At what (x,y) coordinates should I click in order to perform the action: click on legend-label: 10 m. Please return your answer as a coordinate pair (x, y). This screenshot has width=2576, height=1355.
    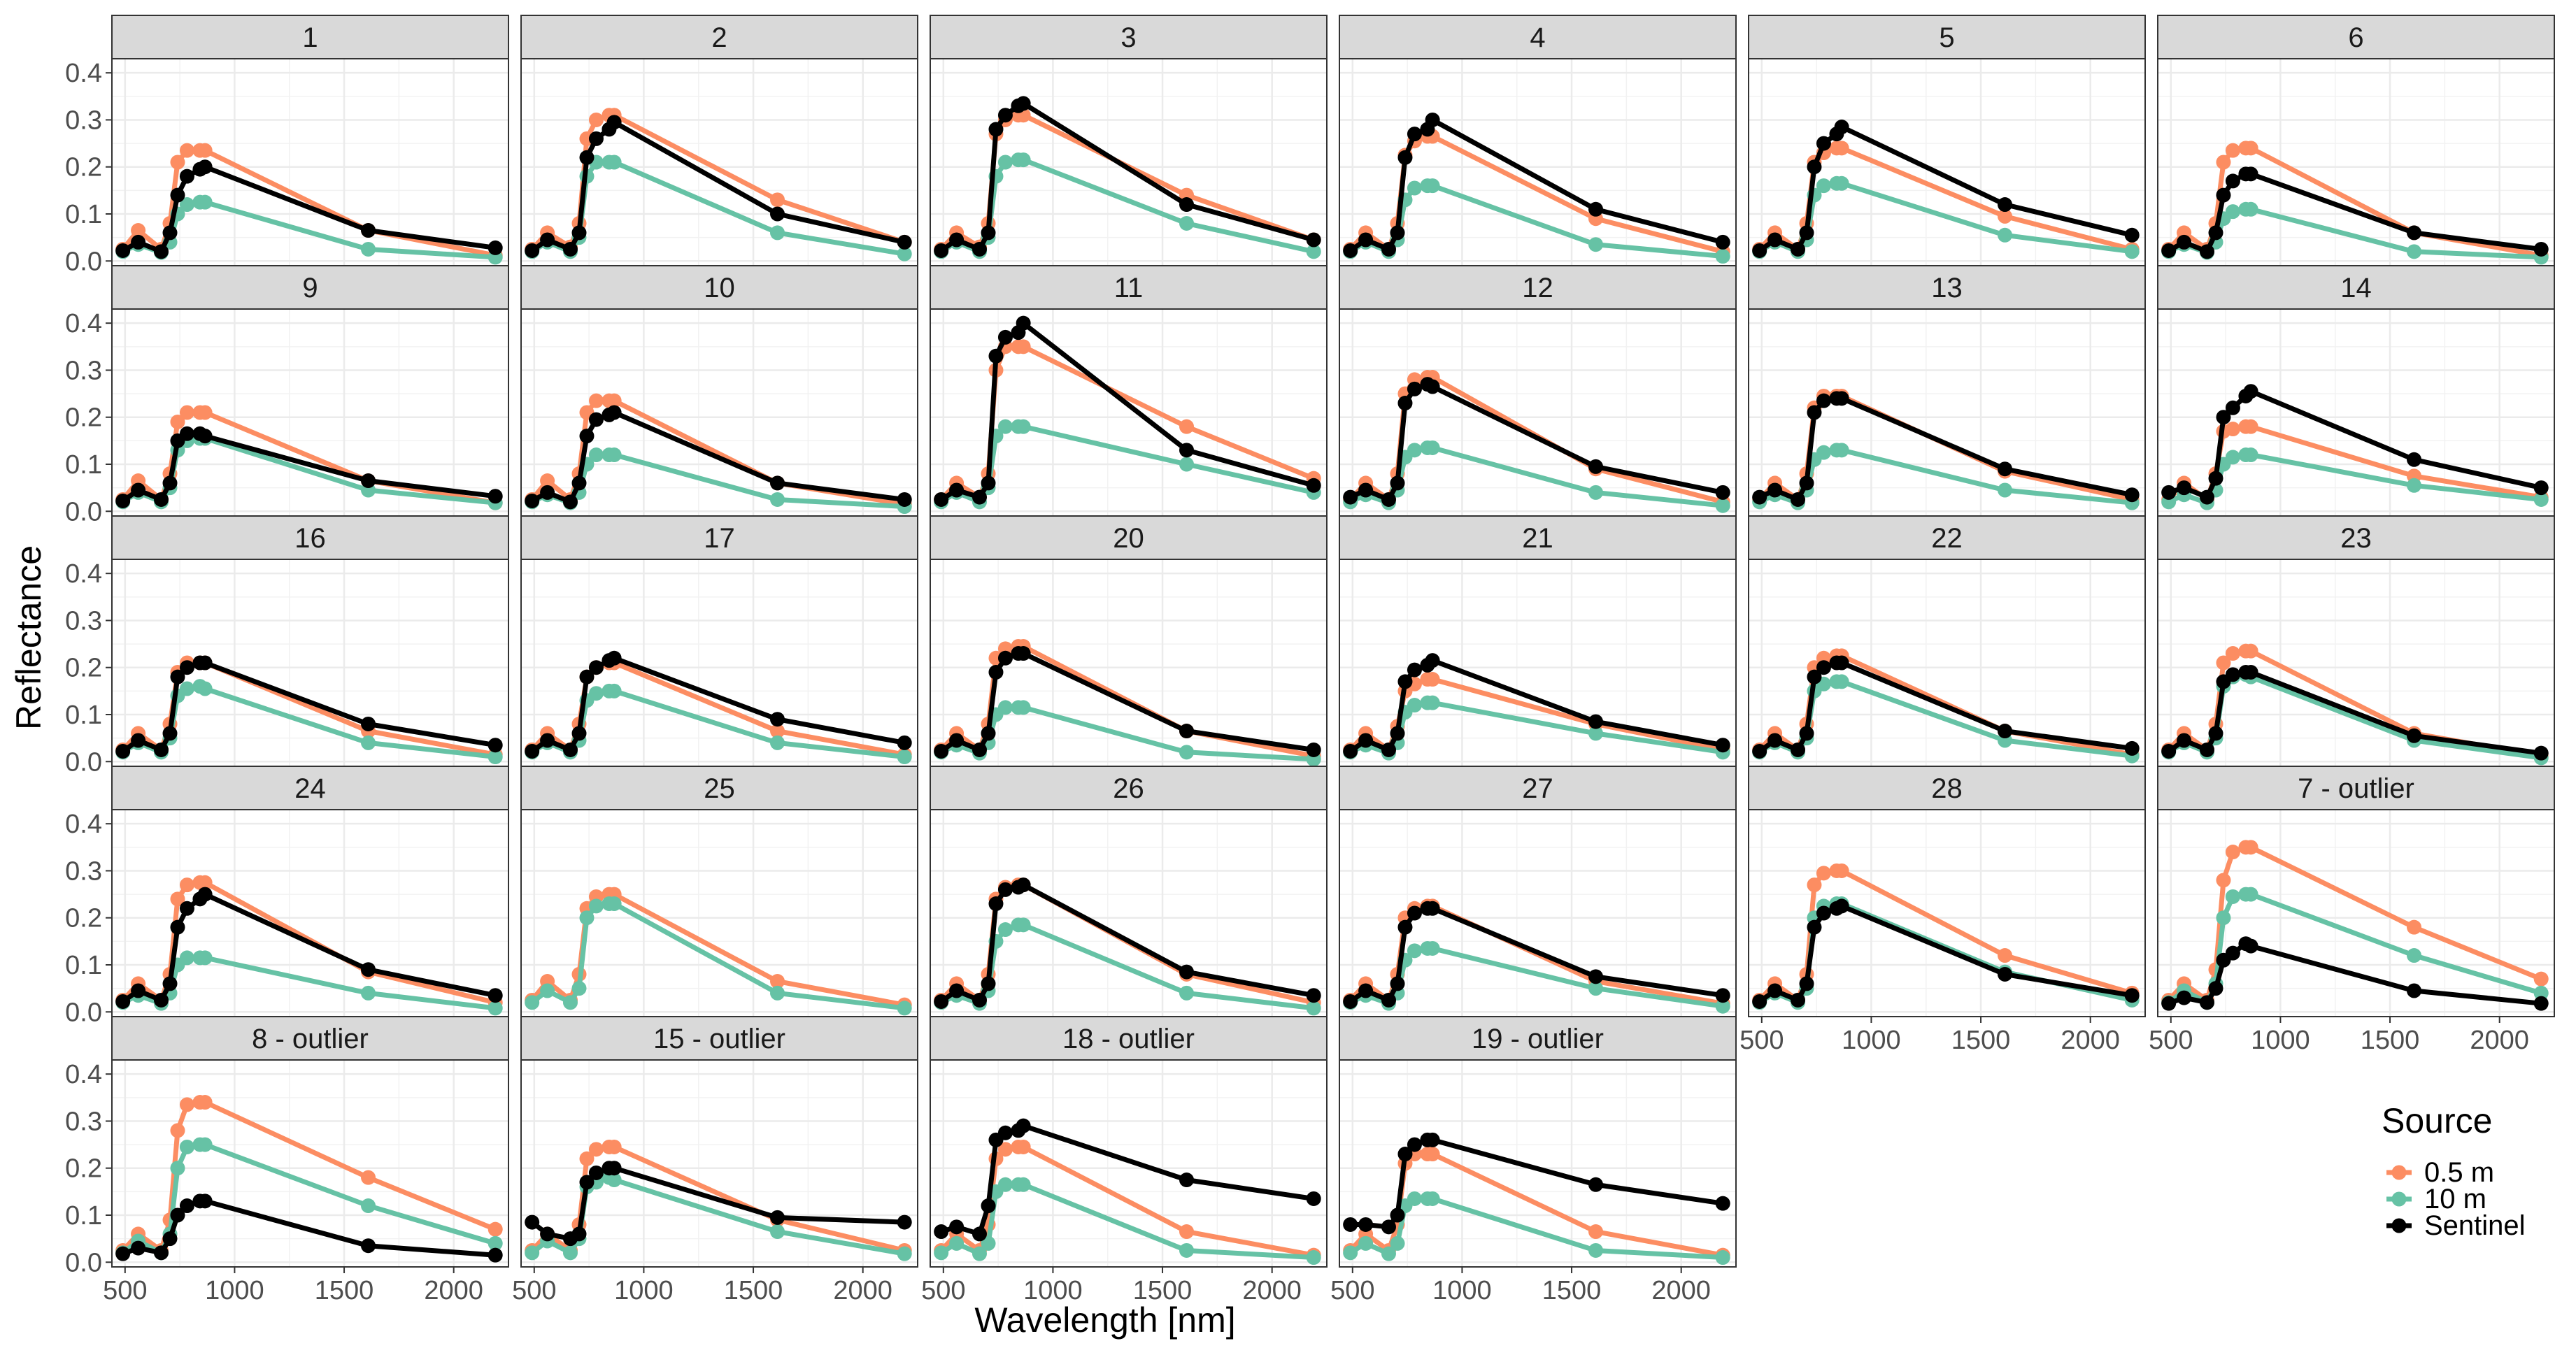
    Looking at the image, I should click on (2455, 1199).